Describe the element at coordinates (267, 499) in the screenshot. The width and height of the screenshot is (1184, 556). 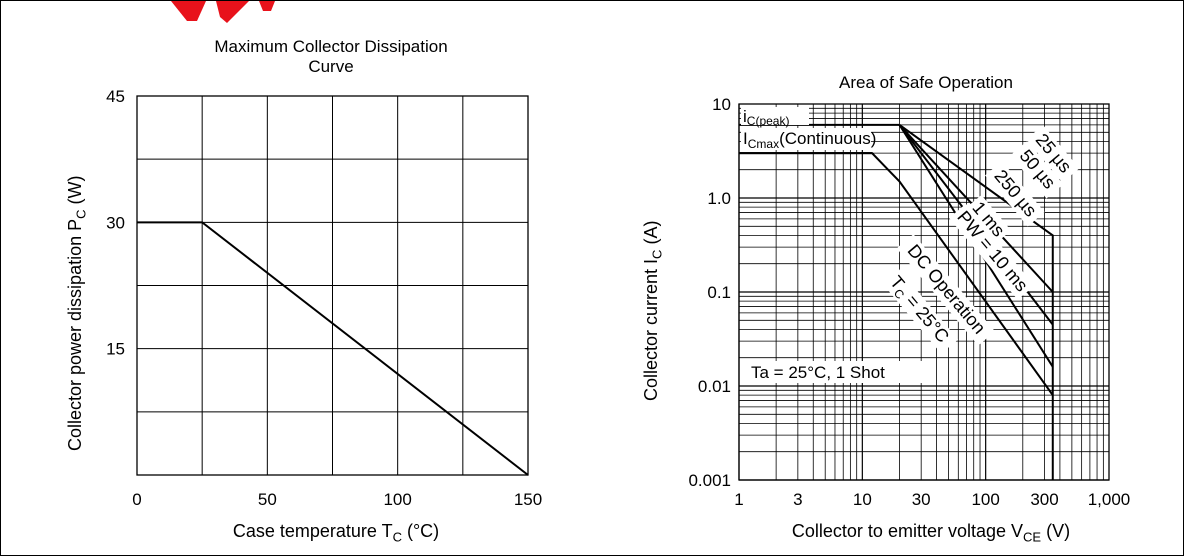
I see `left-x-tick-label: 50` at that location.